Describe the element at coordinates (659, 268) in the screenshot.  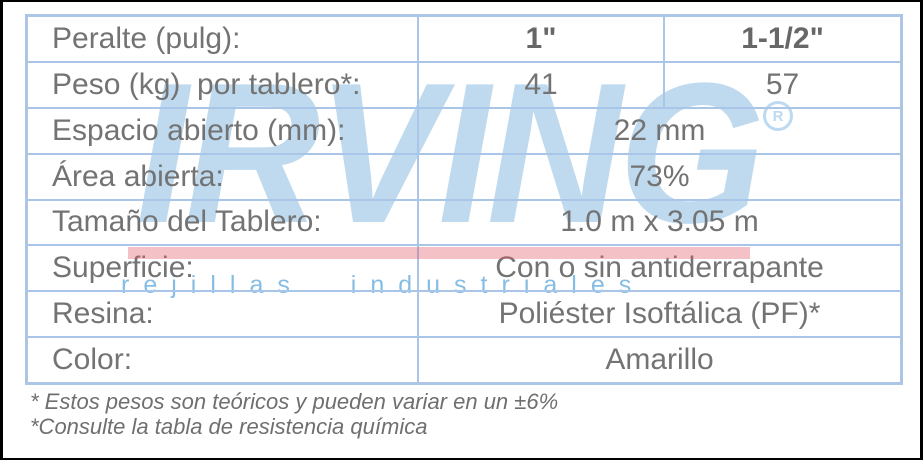
I see `superficie-value: Con o sin antiderrapante` at that location.